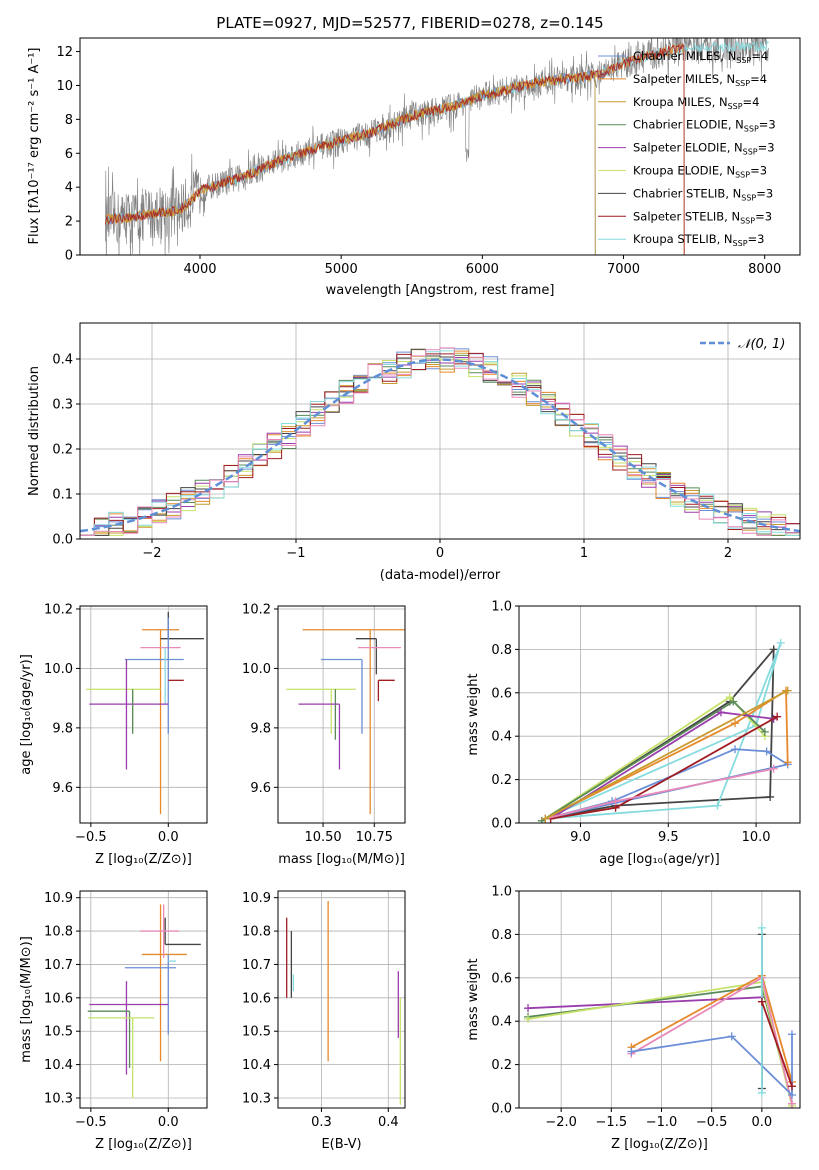  I want to click on legend-label: Kroupa ELODIE, NSSP=3, so click(700, 172).